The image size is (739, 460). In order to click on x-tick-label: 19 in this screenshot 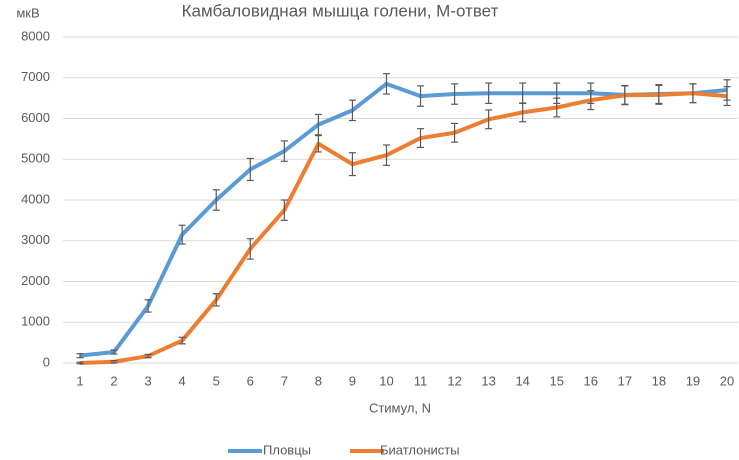, I will do `click(693, 380)`.